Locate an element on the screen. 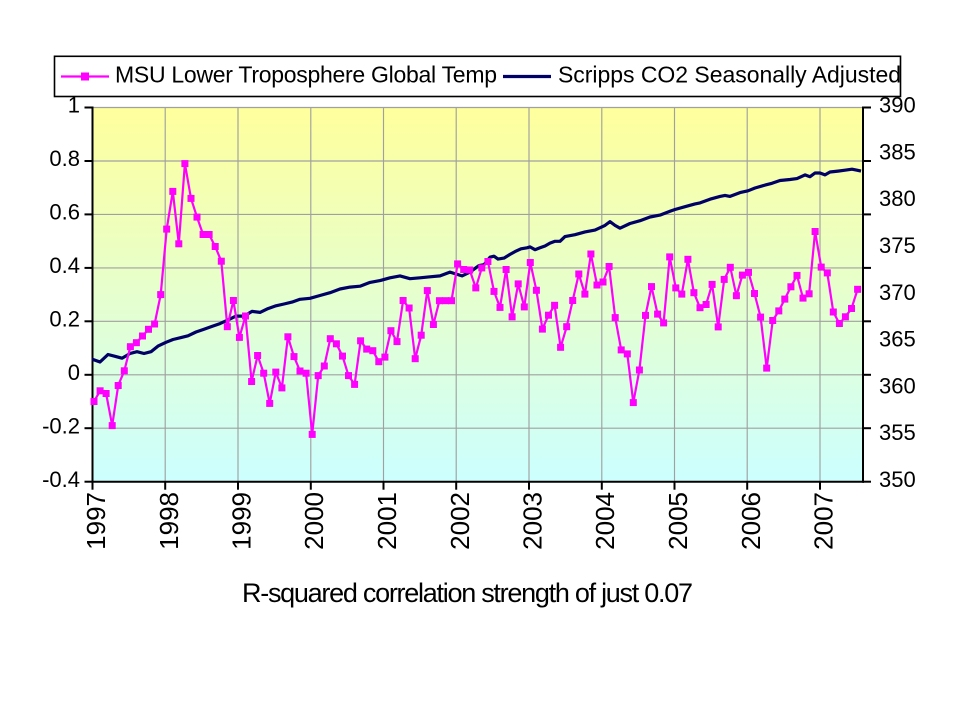 This screenshot has height=720, width=960. svg-text: 1998 is located at coordinates (169, 521).